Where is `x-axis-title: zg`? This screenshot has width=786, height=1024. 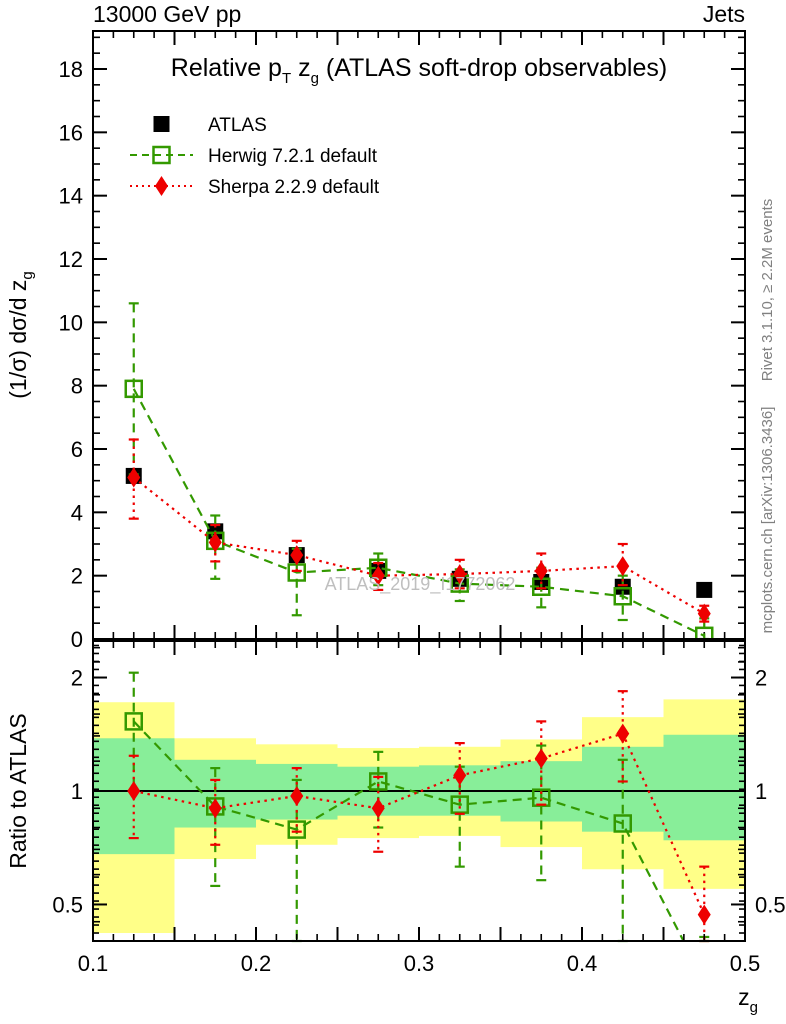
x-axis-title: zg is located at coordinates (748, 1000).